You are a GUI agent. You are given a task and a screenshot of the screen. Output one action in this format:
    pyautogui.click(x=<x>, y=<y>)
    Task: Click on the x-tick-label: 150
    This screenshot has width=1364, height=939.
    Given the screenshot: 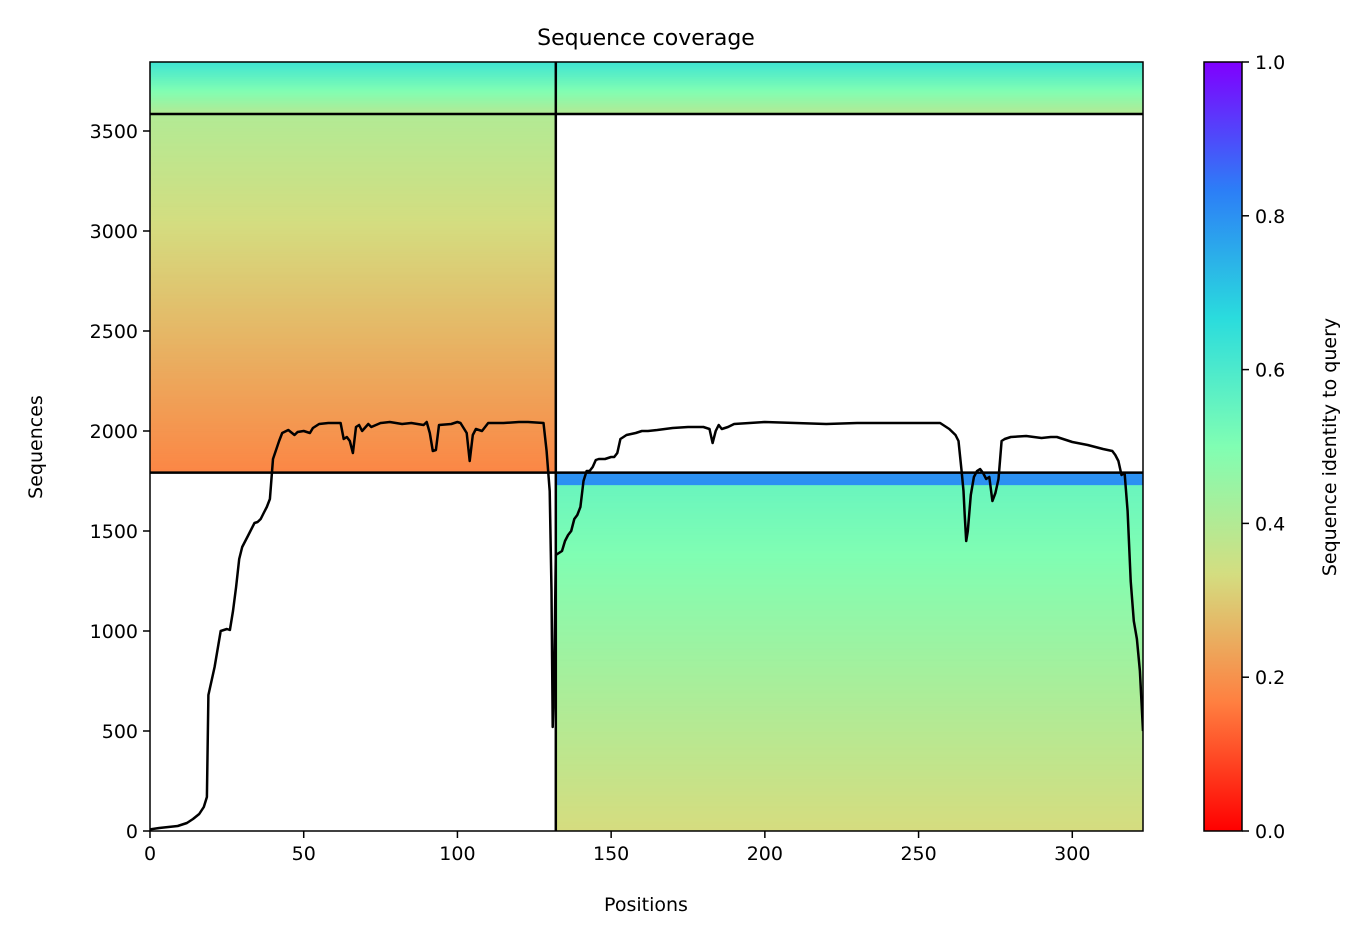 What is the action you would take?
    pyautogui.click(x=611, y=854)
    